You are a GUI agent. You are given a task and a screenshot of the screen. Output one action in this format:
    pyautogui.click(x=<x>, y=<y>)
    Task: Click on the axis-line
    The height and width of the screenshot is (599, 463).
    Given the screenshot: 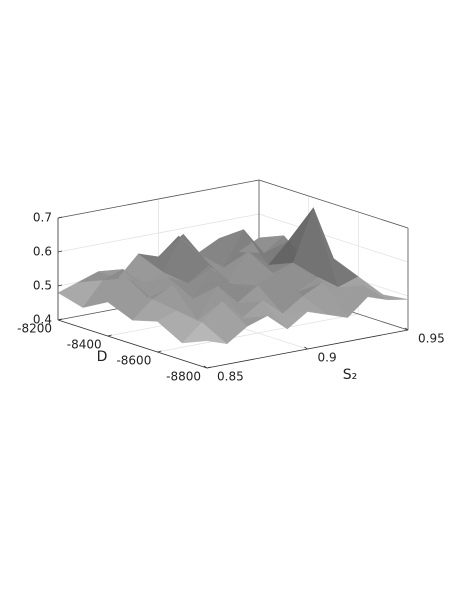 What is the action you would take?
    pyautogui.click(x=132, y=344)
    